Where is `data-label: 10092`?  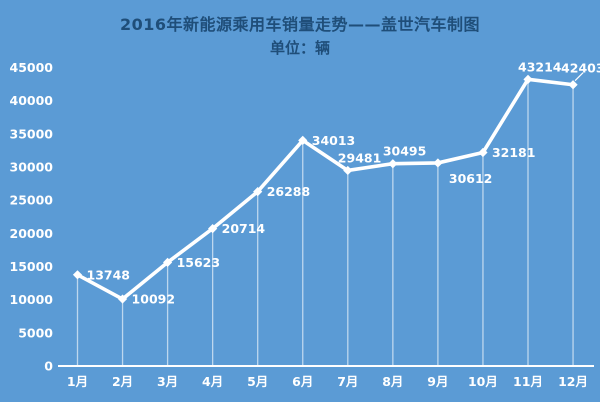 data-label: 10092 is located at coordinates (154, 299).